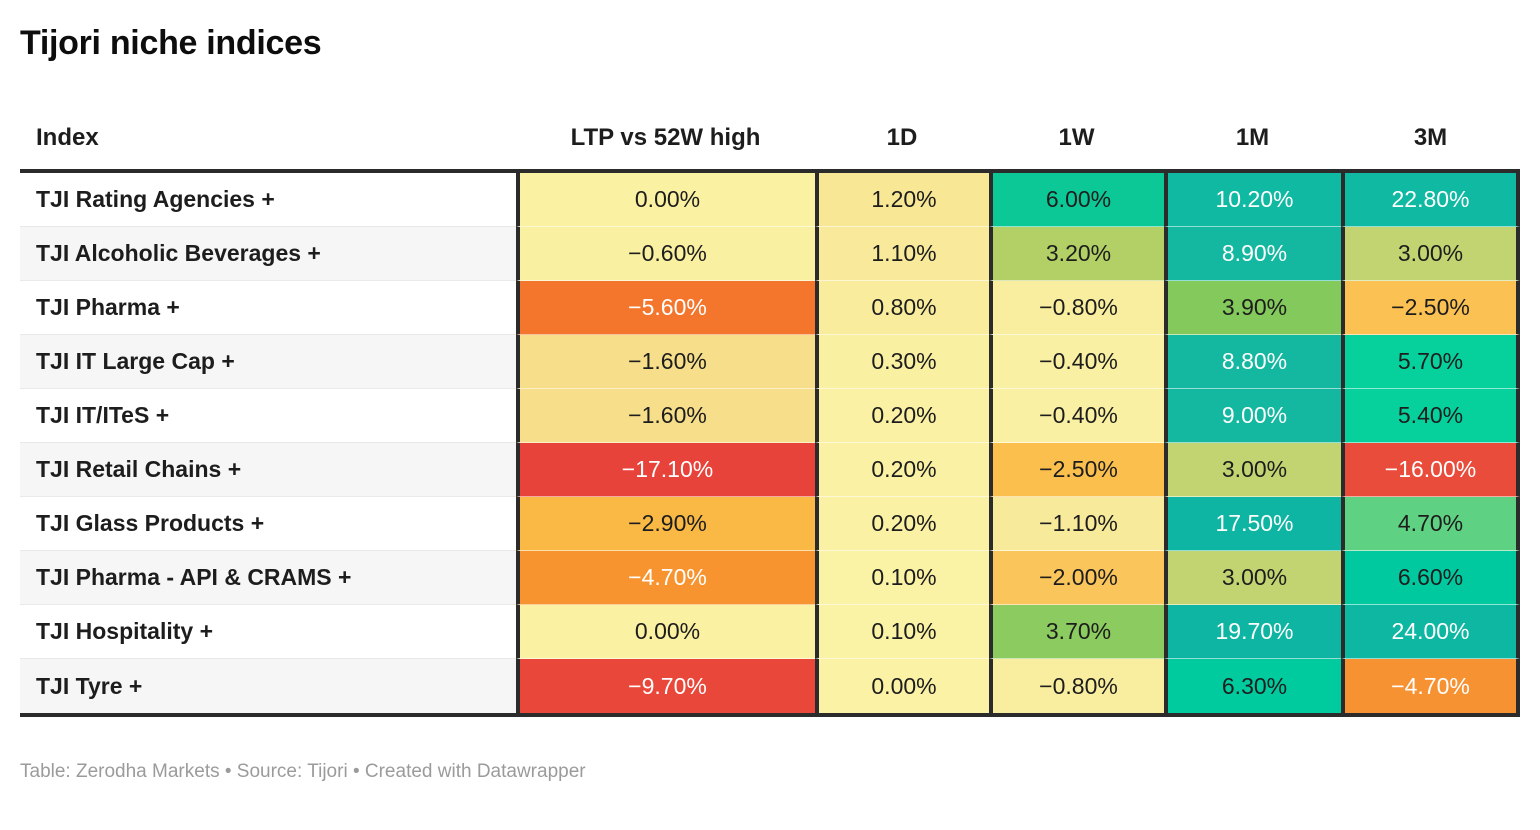  I want to click on heat-cell: 6.30%, so click(1252, 686).